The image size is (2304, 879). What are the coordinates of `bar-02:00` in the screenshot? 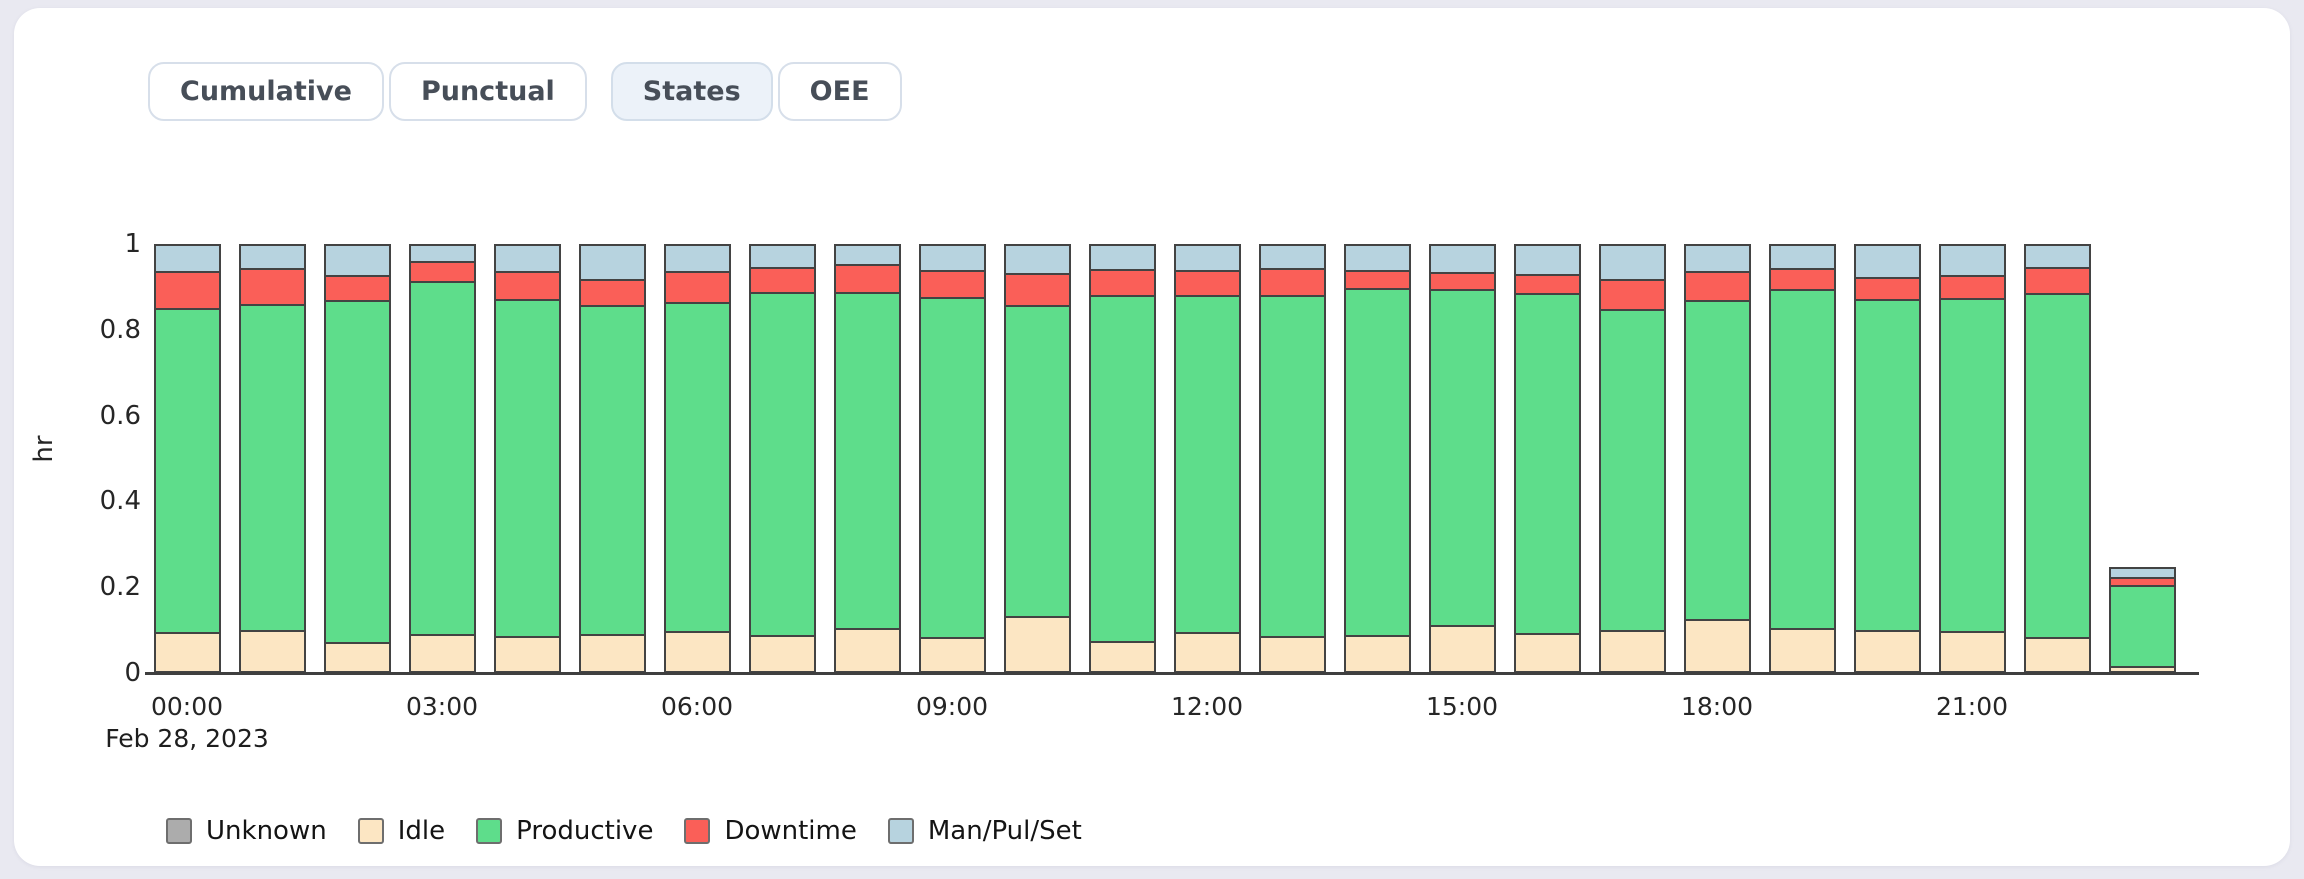 It's located at (357, 458).